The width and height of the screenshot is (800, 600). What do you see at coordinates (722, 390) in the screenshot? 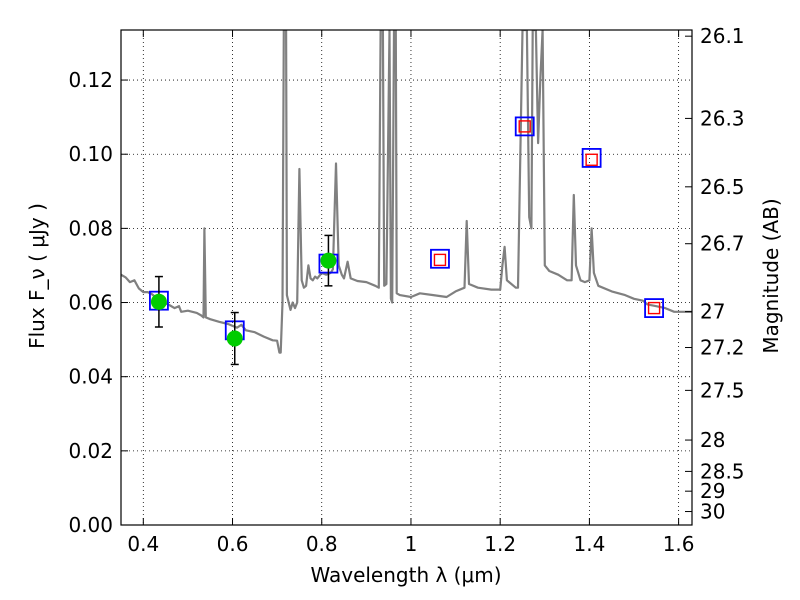
I see `mag-tick-label: 27.5` at bounding box center [722, 390].